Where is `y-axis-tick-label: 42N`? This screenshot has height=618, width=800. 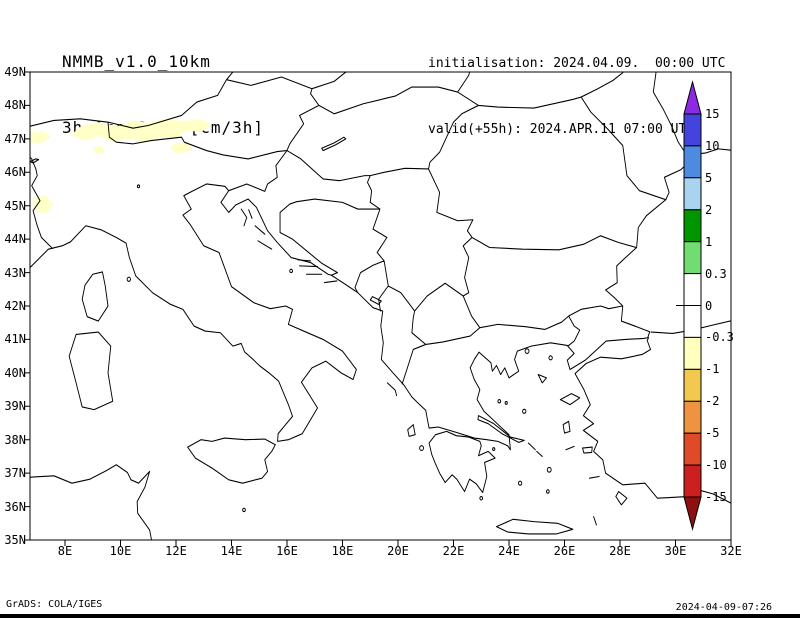
y-axis-tick-label: 42N is located at coordinates (15, 306).